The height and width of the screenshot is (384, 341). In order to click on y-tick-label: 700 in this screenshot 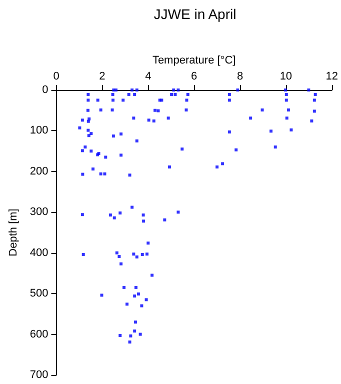, I will do `click(39, 375)`.